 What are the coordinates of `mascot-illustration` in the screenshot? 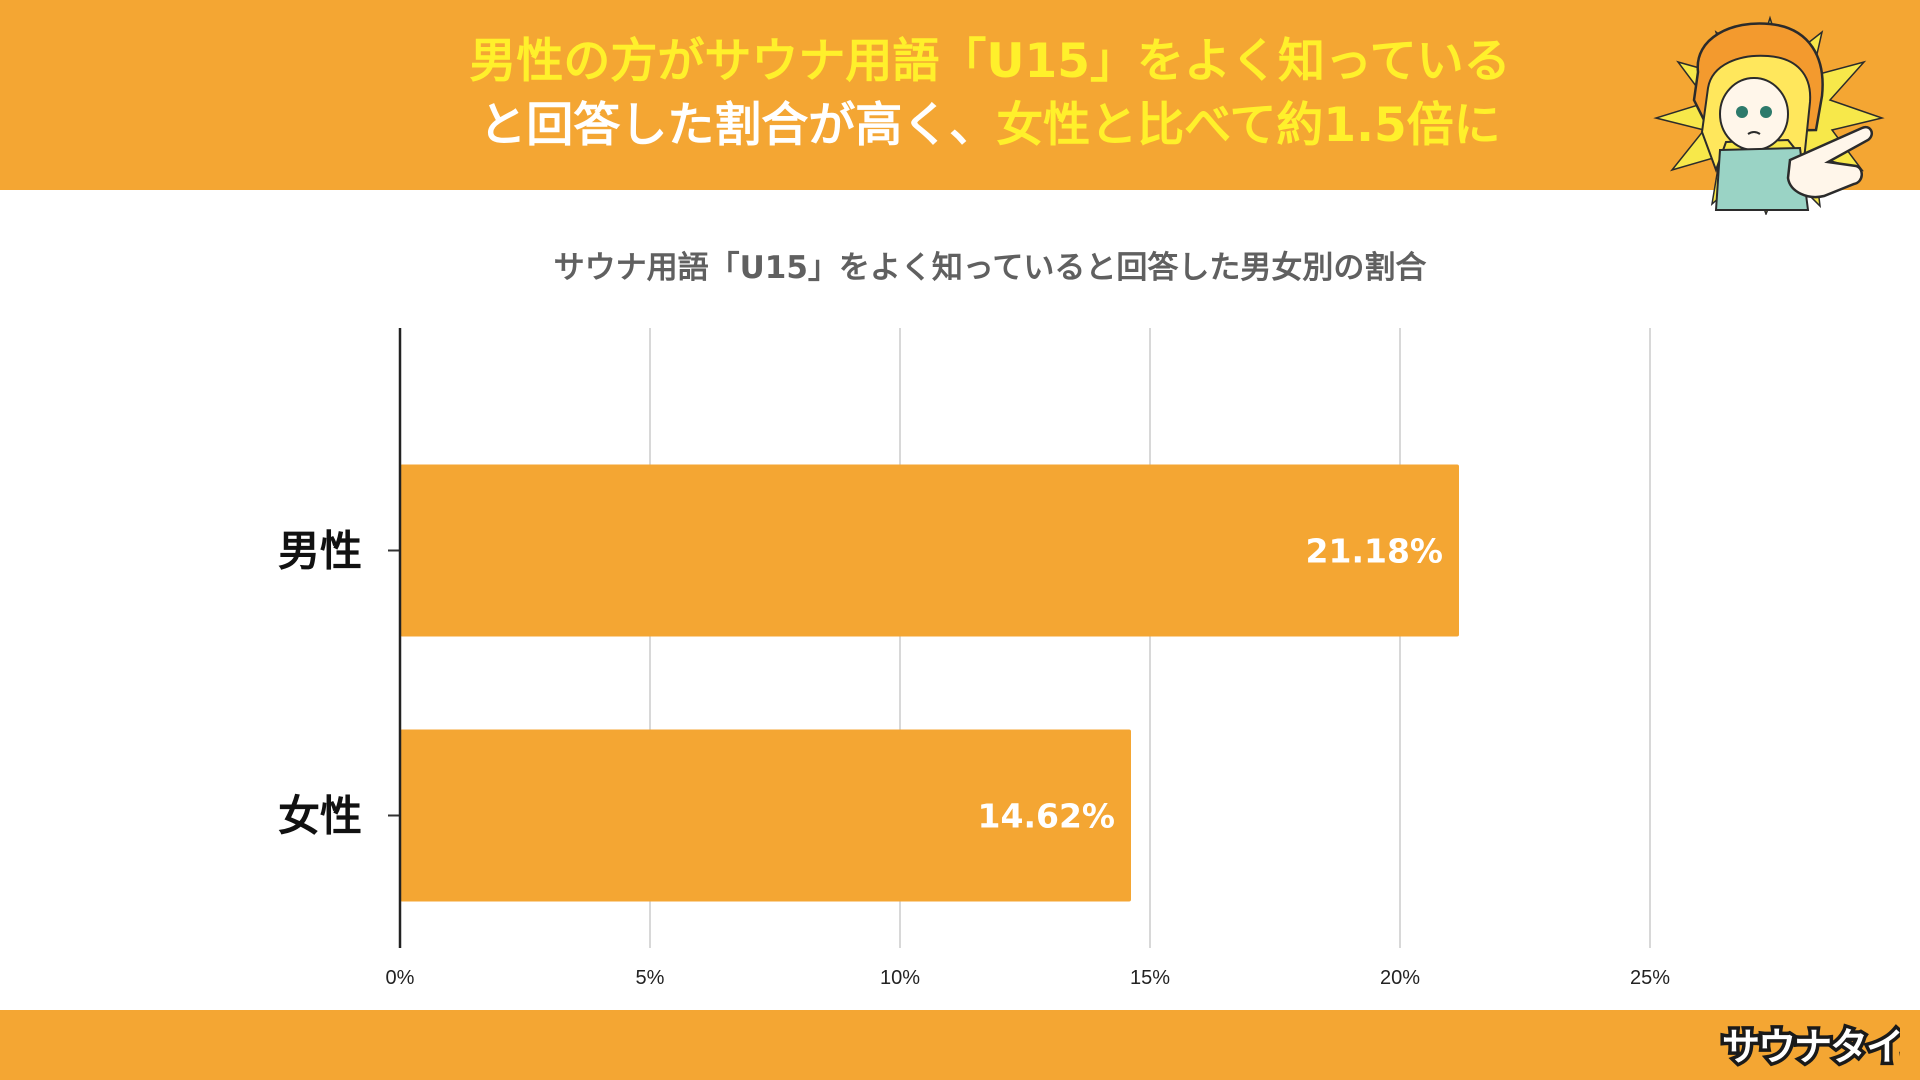 It's located at (1769, 115).